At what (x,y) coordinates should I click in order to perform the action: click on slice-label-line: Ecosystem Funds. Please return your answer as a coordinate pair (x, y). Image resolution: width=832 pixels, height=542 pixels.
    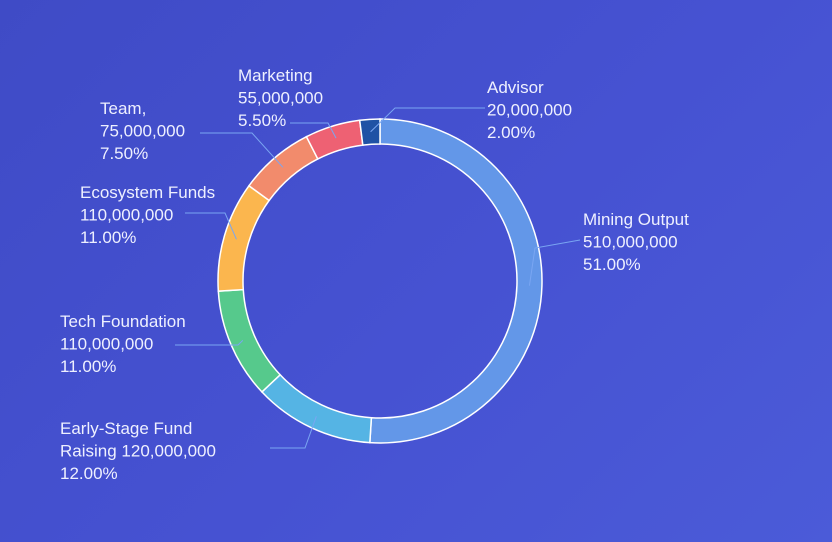
    Looking at the image, I should click on (147, 192).